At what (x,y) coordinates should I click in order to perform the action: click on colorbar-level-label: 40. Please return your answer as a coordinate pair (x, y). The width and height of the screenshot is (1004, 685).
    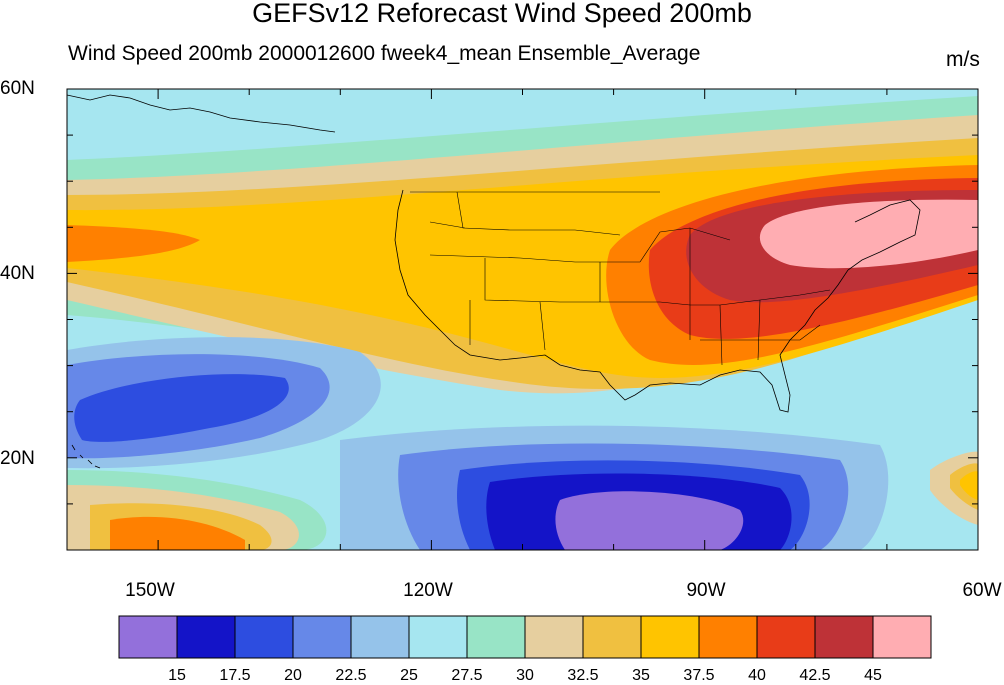
    Looking at the image, I should click on (757, 675).